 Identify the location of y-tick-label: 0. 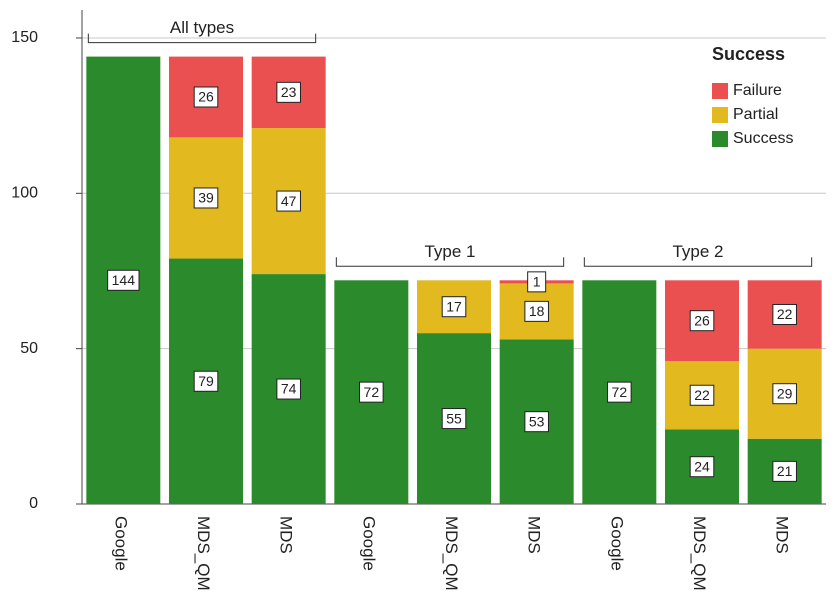
(33, 503).